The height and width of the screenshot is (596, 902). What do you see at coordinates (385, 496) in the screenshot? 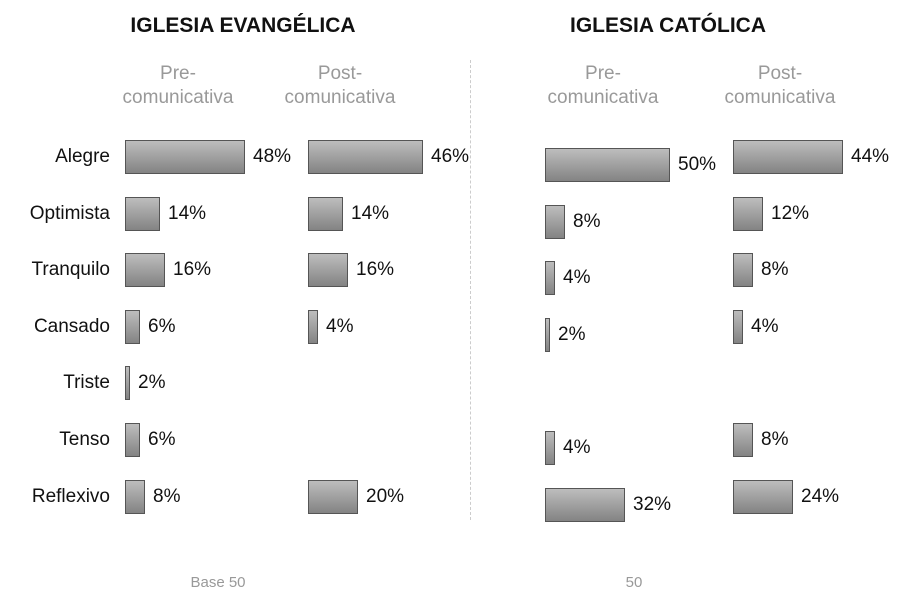
I see `value-label: 20%` at bounding box center [385, 496].